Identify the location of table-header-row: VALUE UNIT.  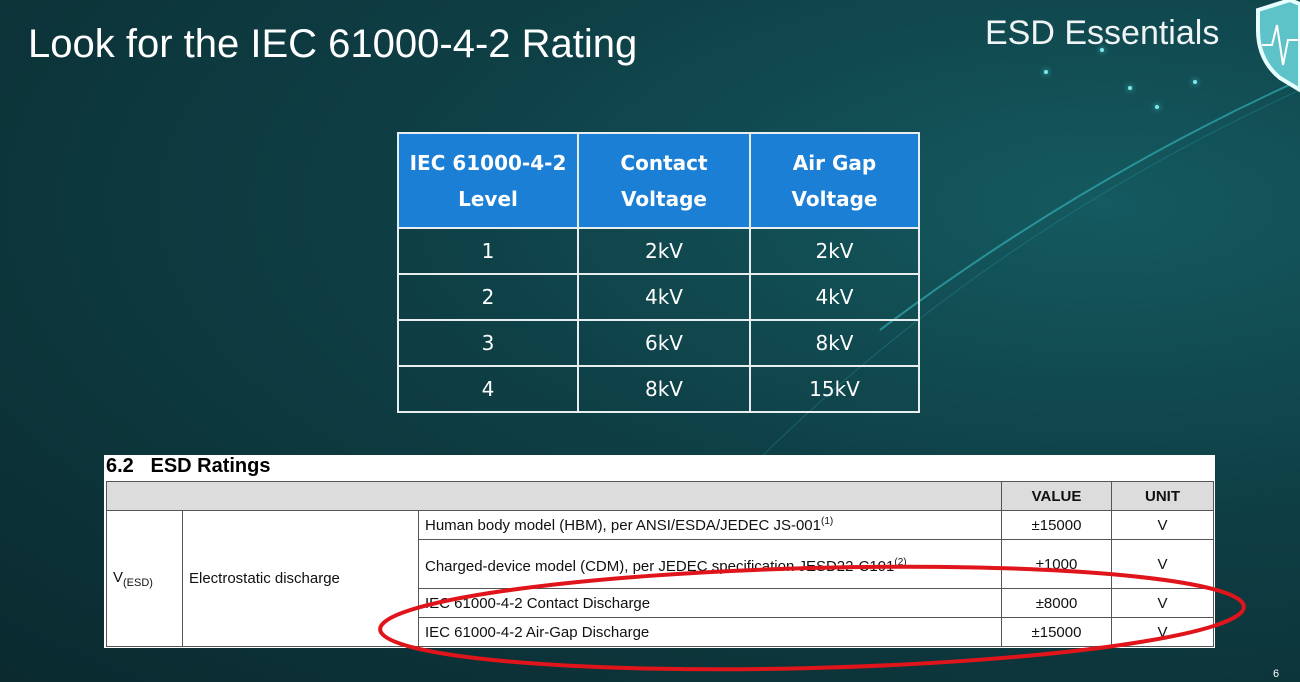
(660, 496).